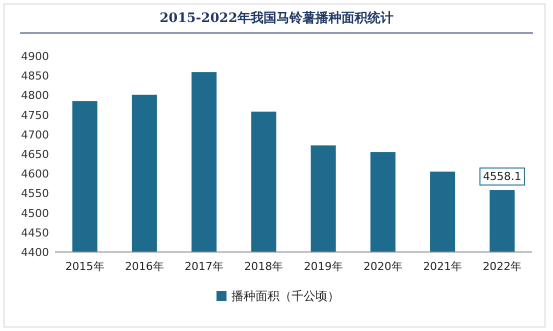 This screenshot has height=331, width=553. Describe the element at coordinates (35, 115) in the screenshot. I see `y-tick-label: 4750` at that location.